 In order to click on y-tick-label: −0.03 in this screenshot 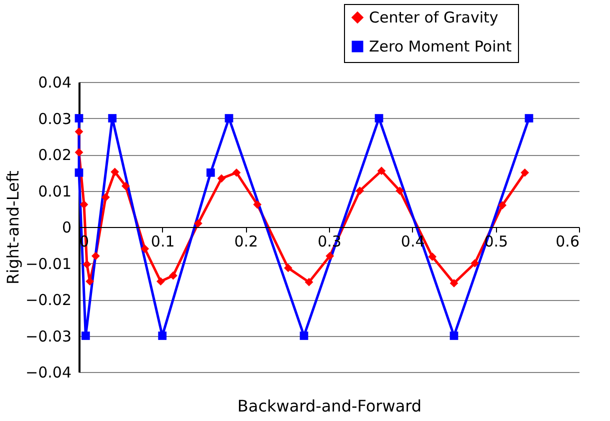, I will do `click(49, 336)`.